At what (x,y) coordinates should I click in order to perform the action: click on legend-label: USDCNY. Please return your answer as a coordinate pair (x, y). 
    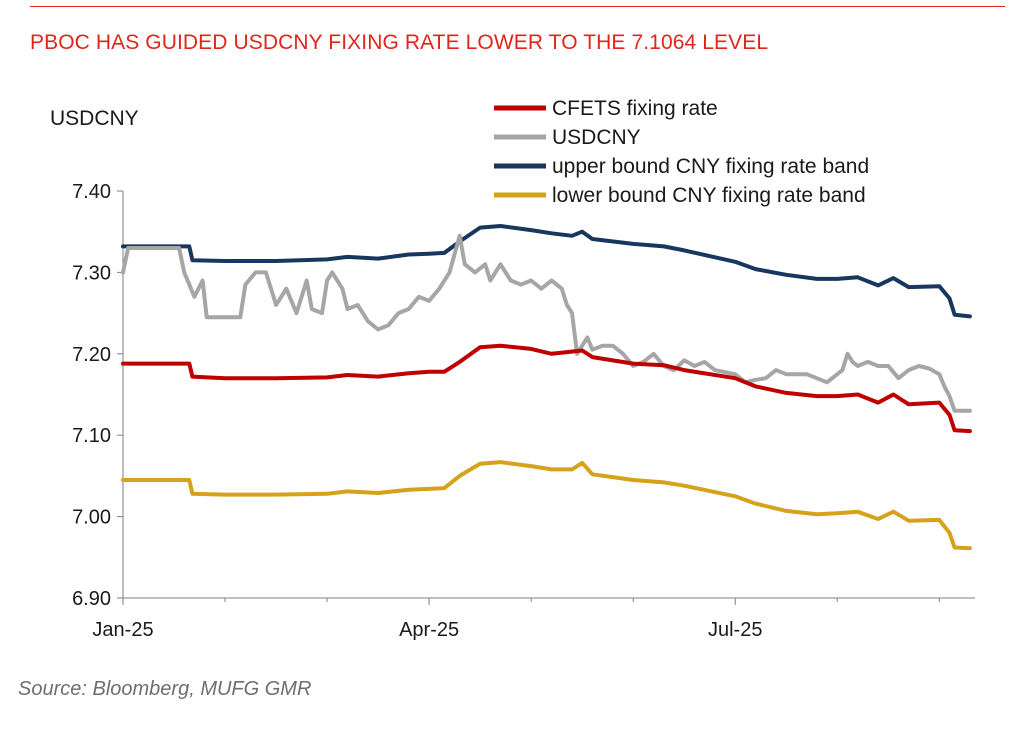
    Looking at the image, I should click on (596, 137).